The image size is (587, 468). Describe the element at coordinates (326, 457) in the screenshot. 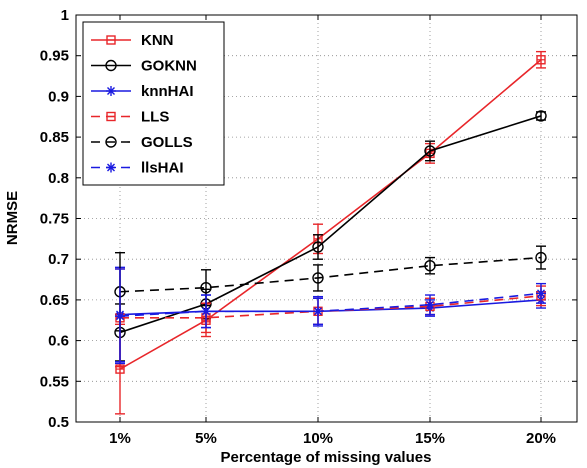

I see `x-axis-label: Percentage of missing values` at that location.